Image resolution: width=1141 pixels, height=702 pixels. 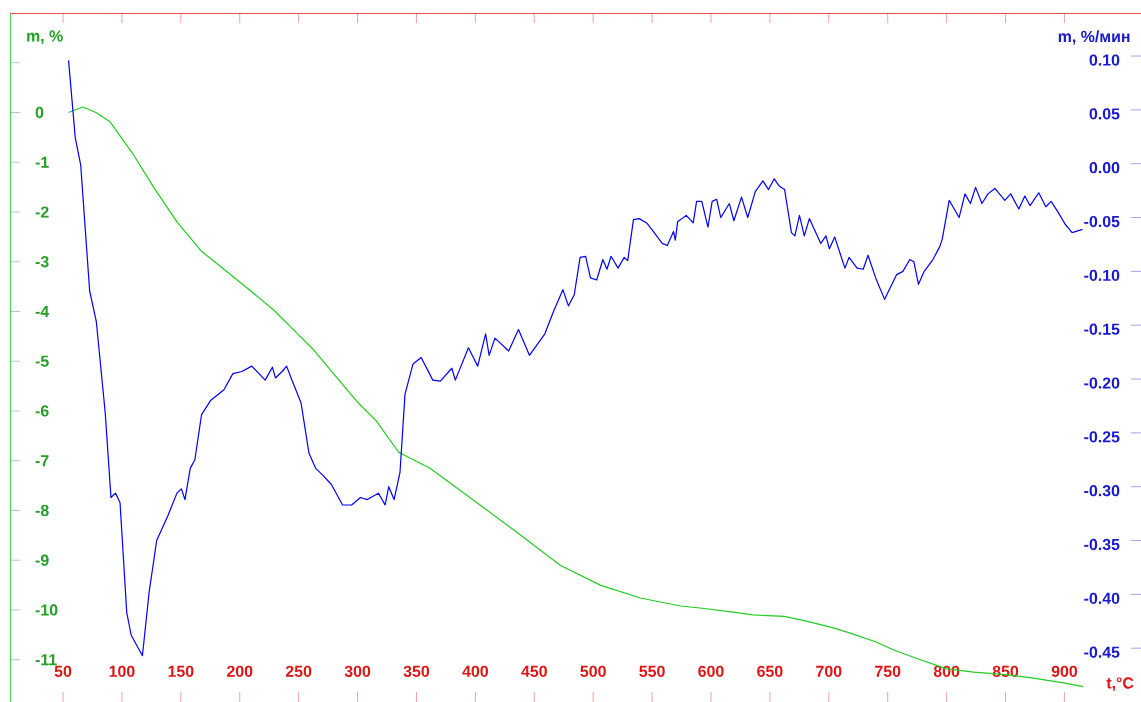 What do you see at coordinates (42, 311) in the screenshot?
I see `y-tick-label: -4` at bounding box center [42, 311].